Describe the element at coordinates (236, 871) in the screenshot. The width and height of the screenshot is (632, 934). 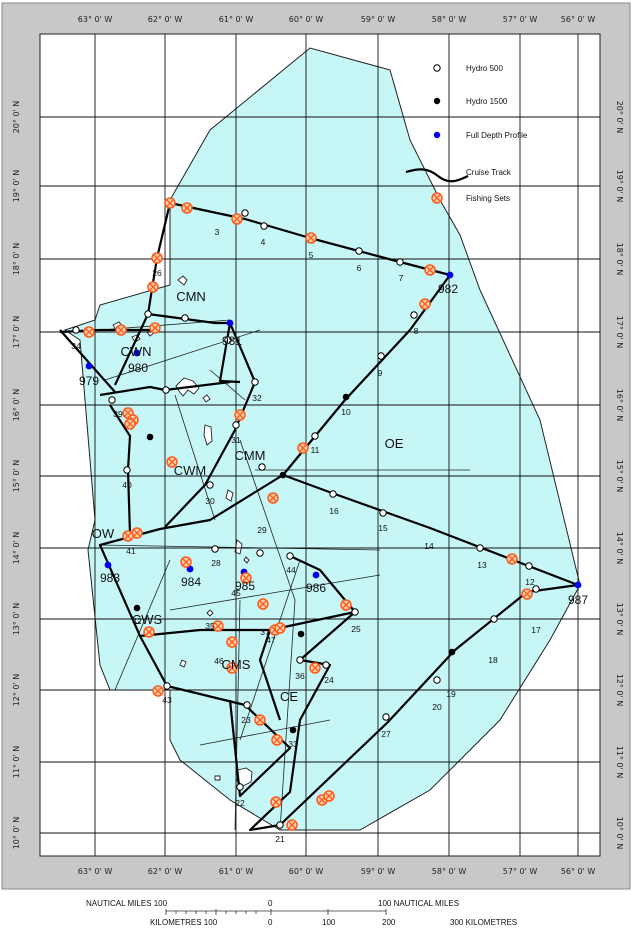
I see `lon-label-bottom: 61° 0' W` at that location.